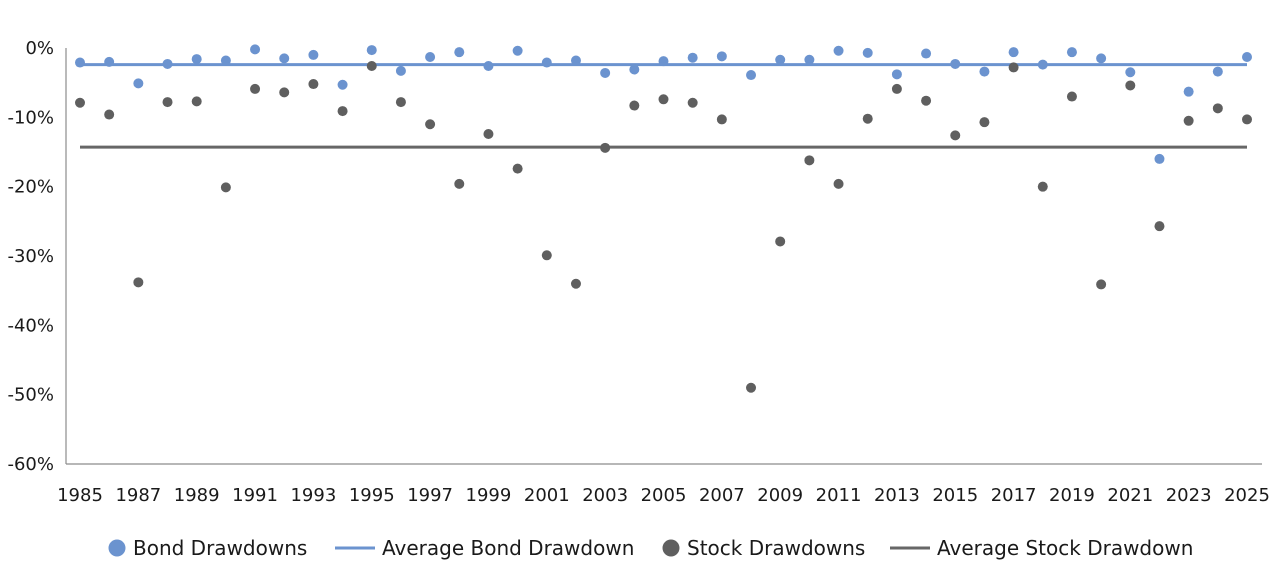 The height and width of the screenshot is (588, 1280). What do you see at coordinates (722, 495) in the screenshot?
I see `x-tick-label: 2007` at bounding box center [722, 495].